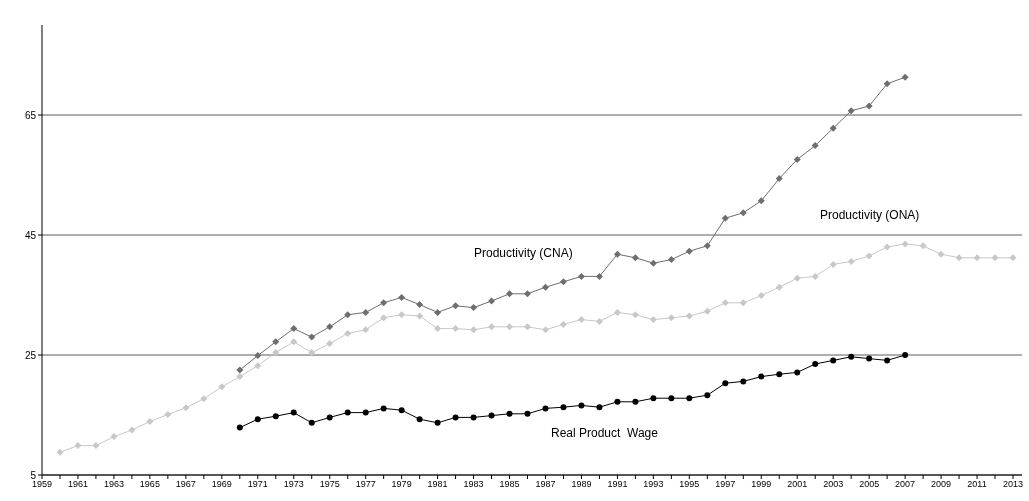  Describe the element at coordinates (221, 484) in the screenshot. I see `x-tick-label: 1969` at that location.